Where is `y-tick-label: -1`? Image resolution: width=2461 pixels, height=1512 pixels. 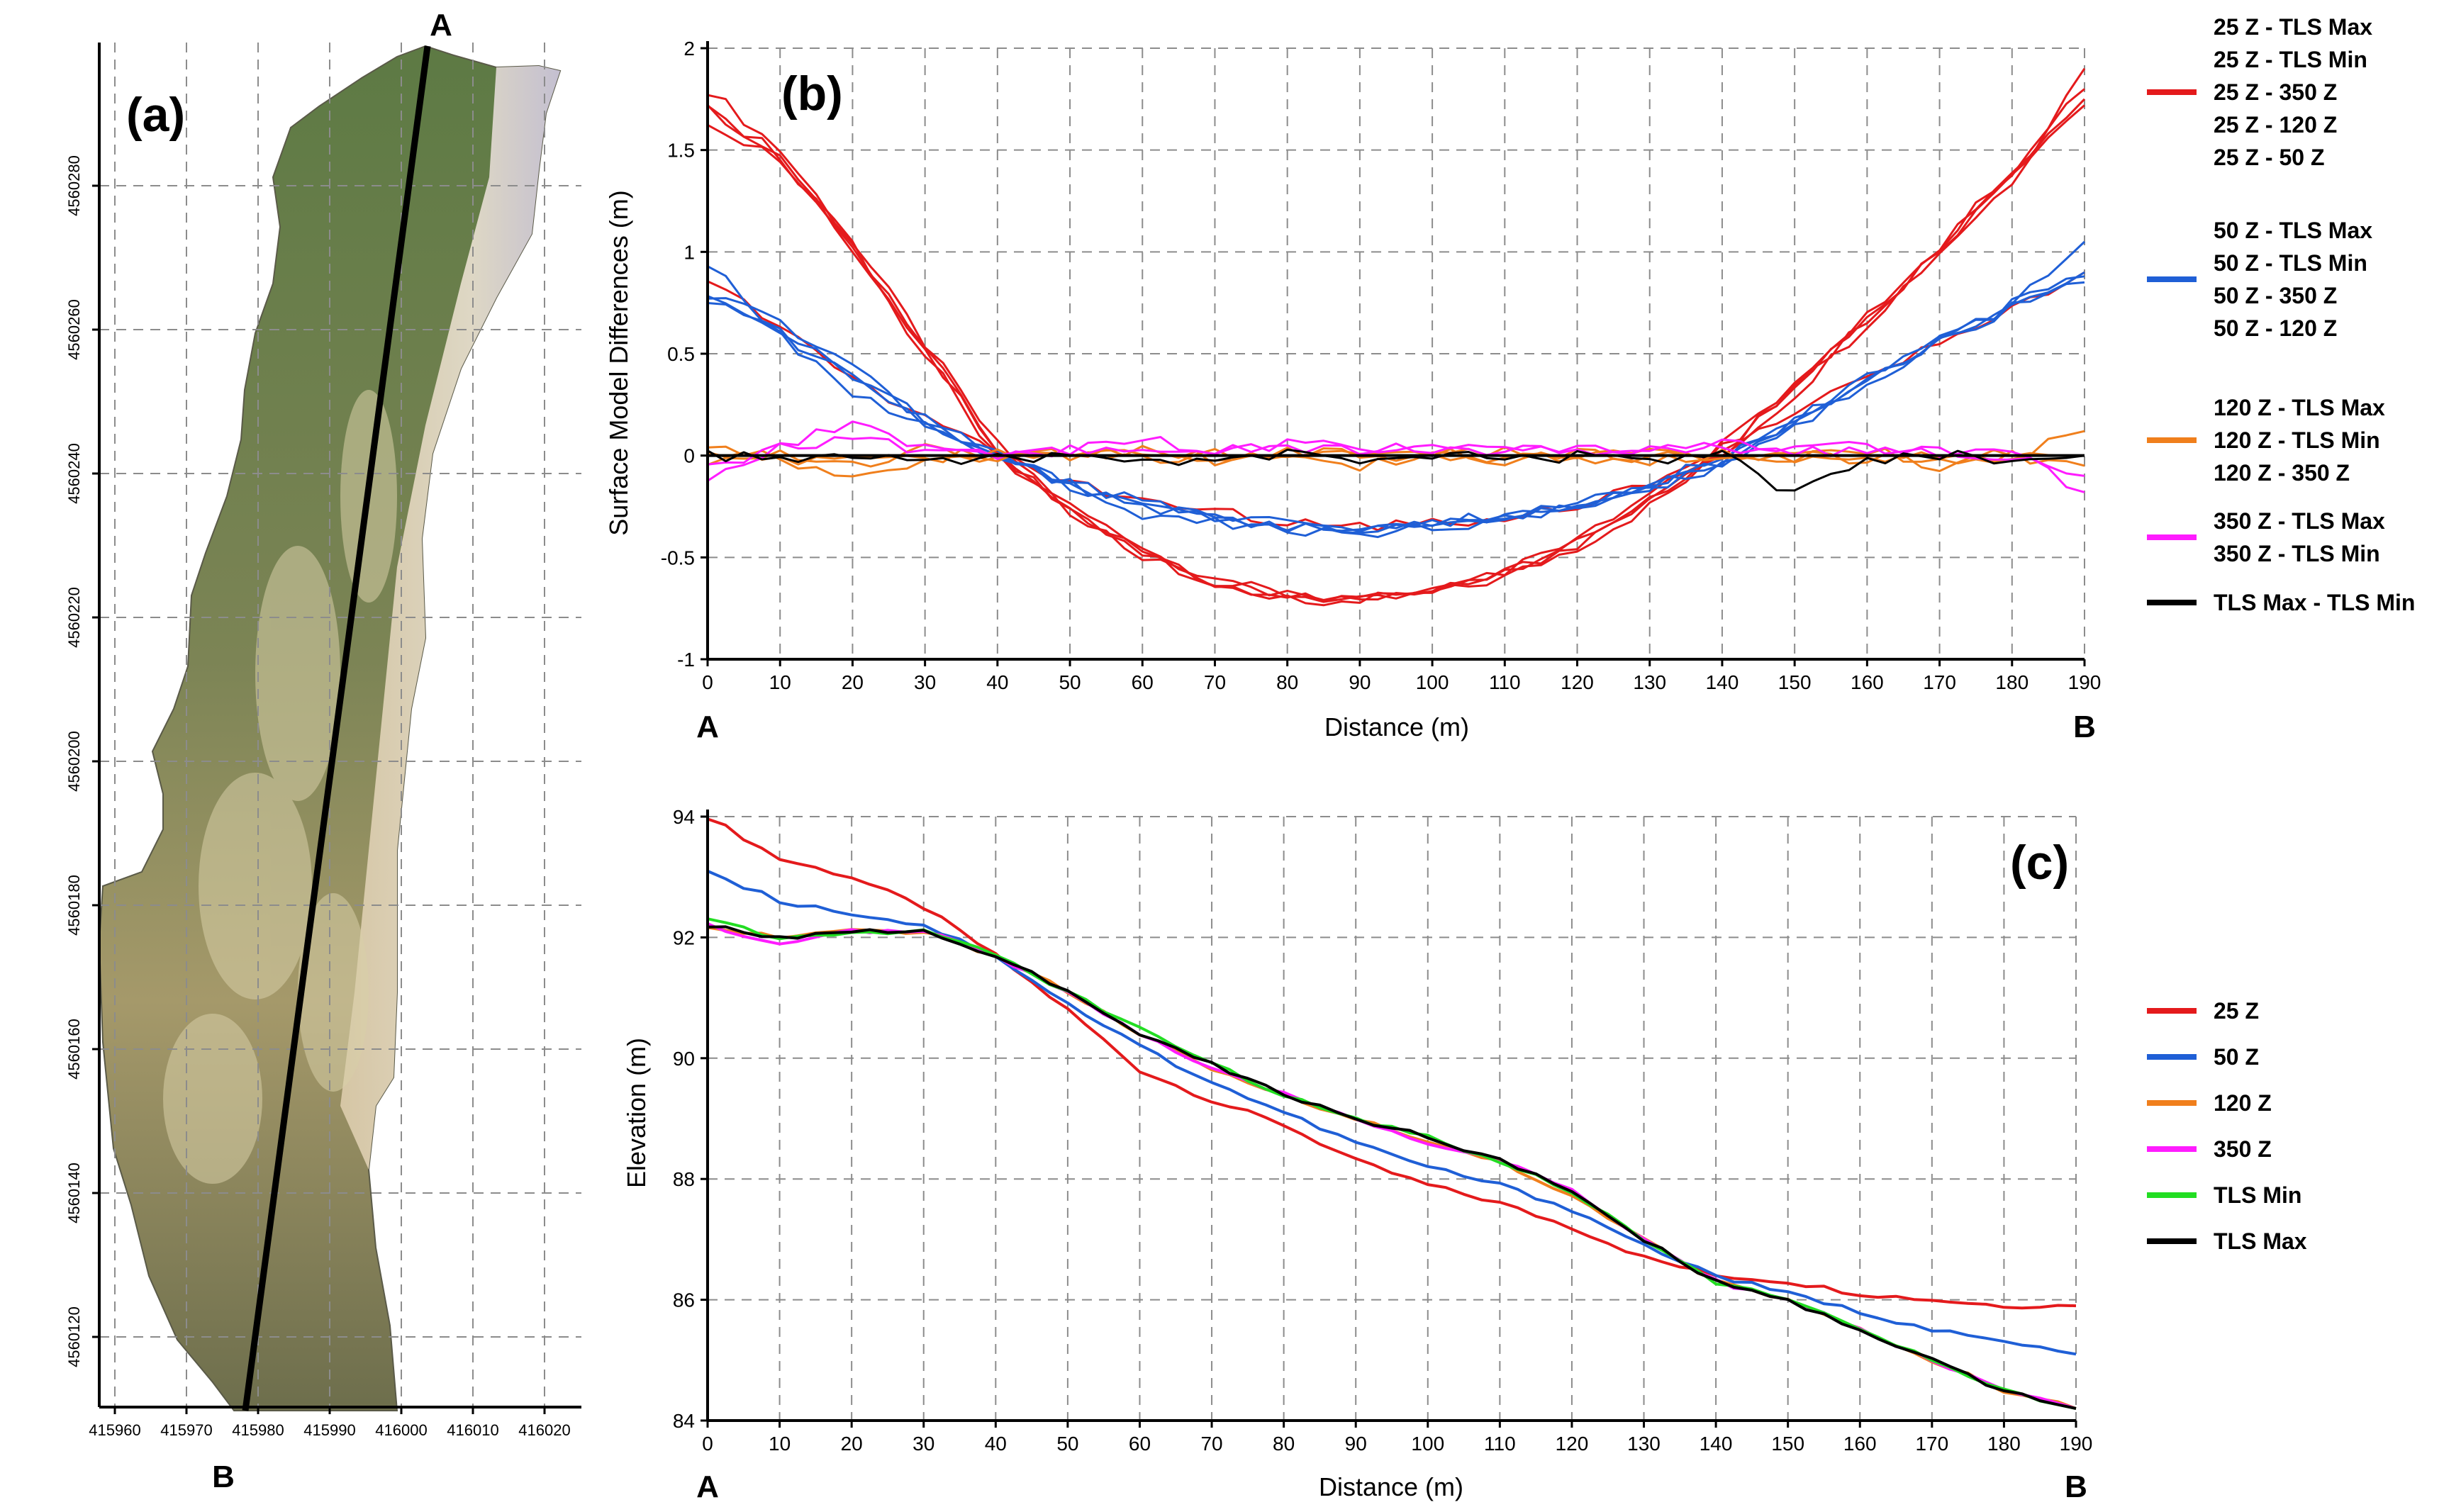
y-tick-label: -1 is located at coordinates (686, 660).